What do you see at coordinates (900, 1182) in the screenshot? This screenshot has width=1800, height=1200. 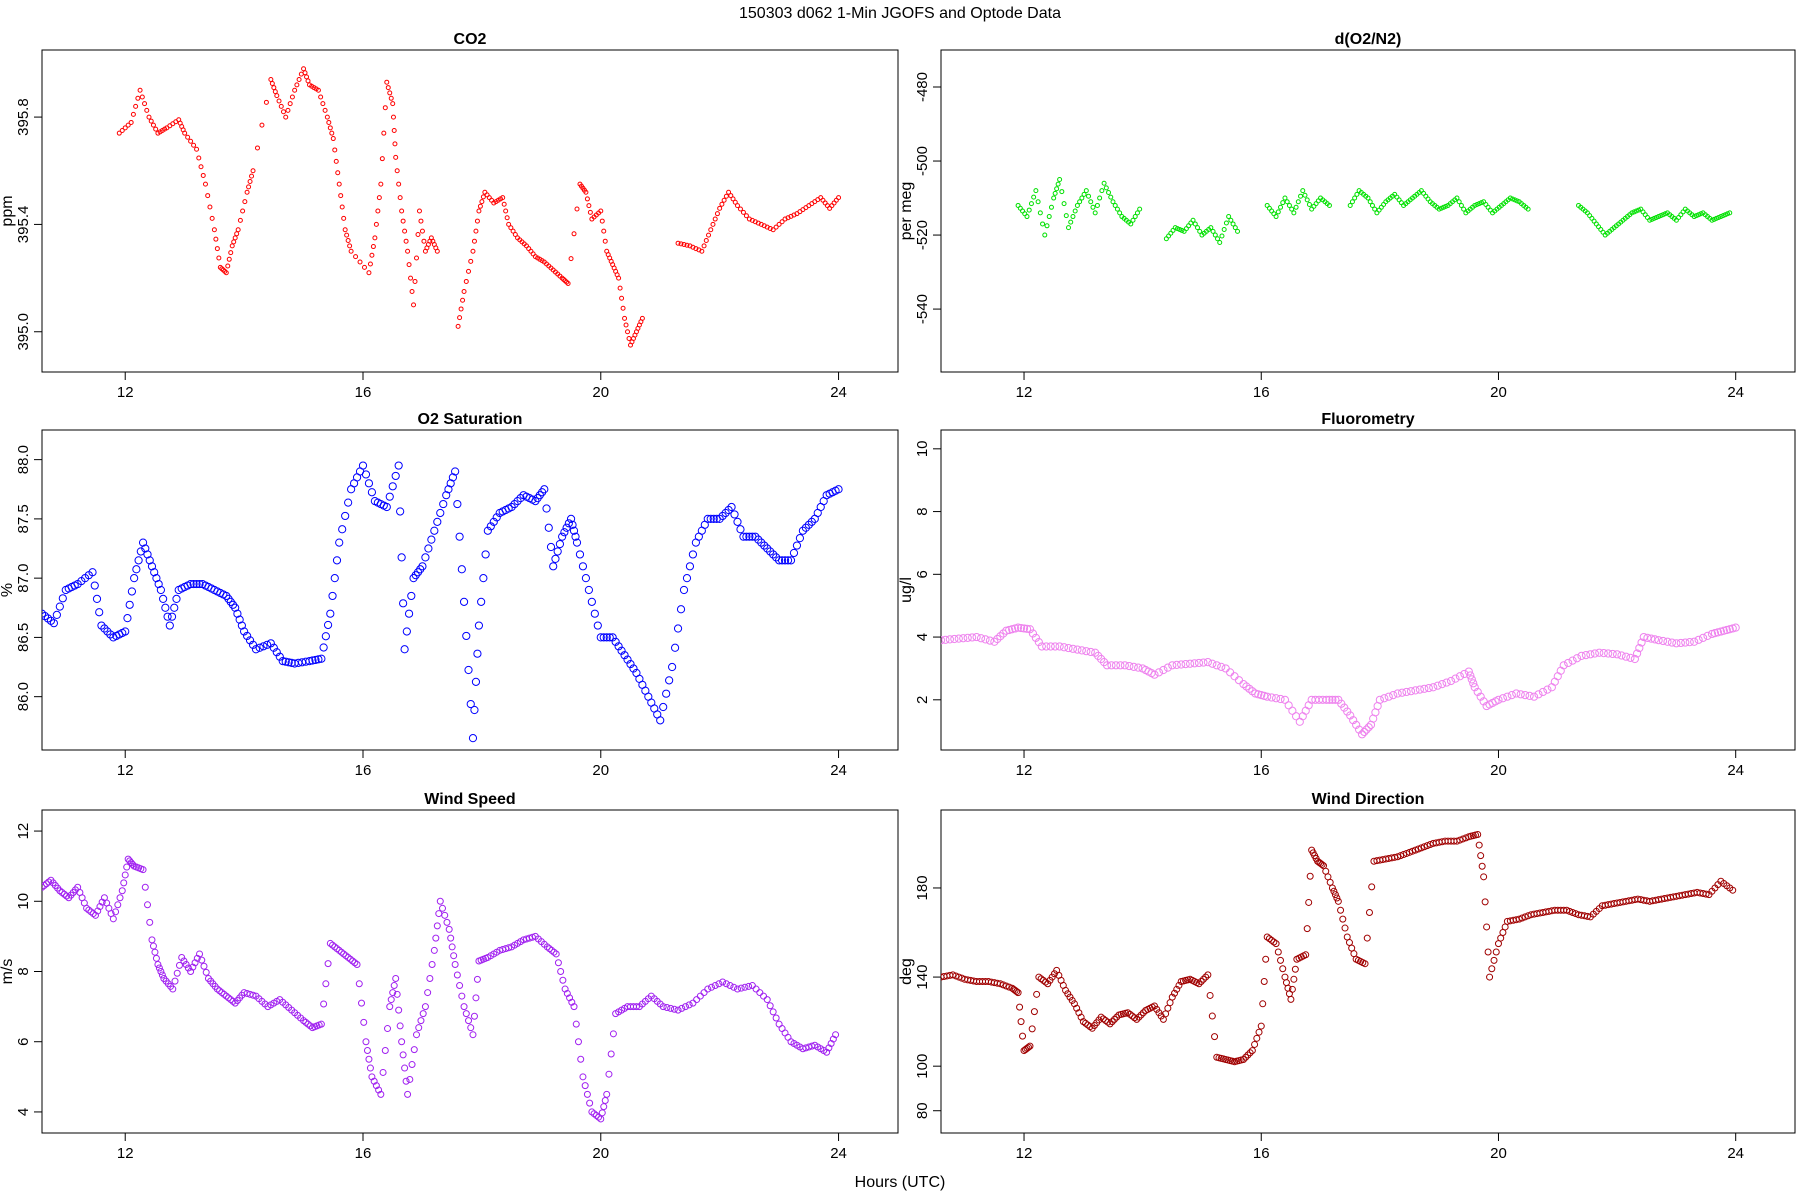 I see `x-axis-title: Hours (UTC)` at bounding box center [900, 1182].